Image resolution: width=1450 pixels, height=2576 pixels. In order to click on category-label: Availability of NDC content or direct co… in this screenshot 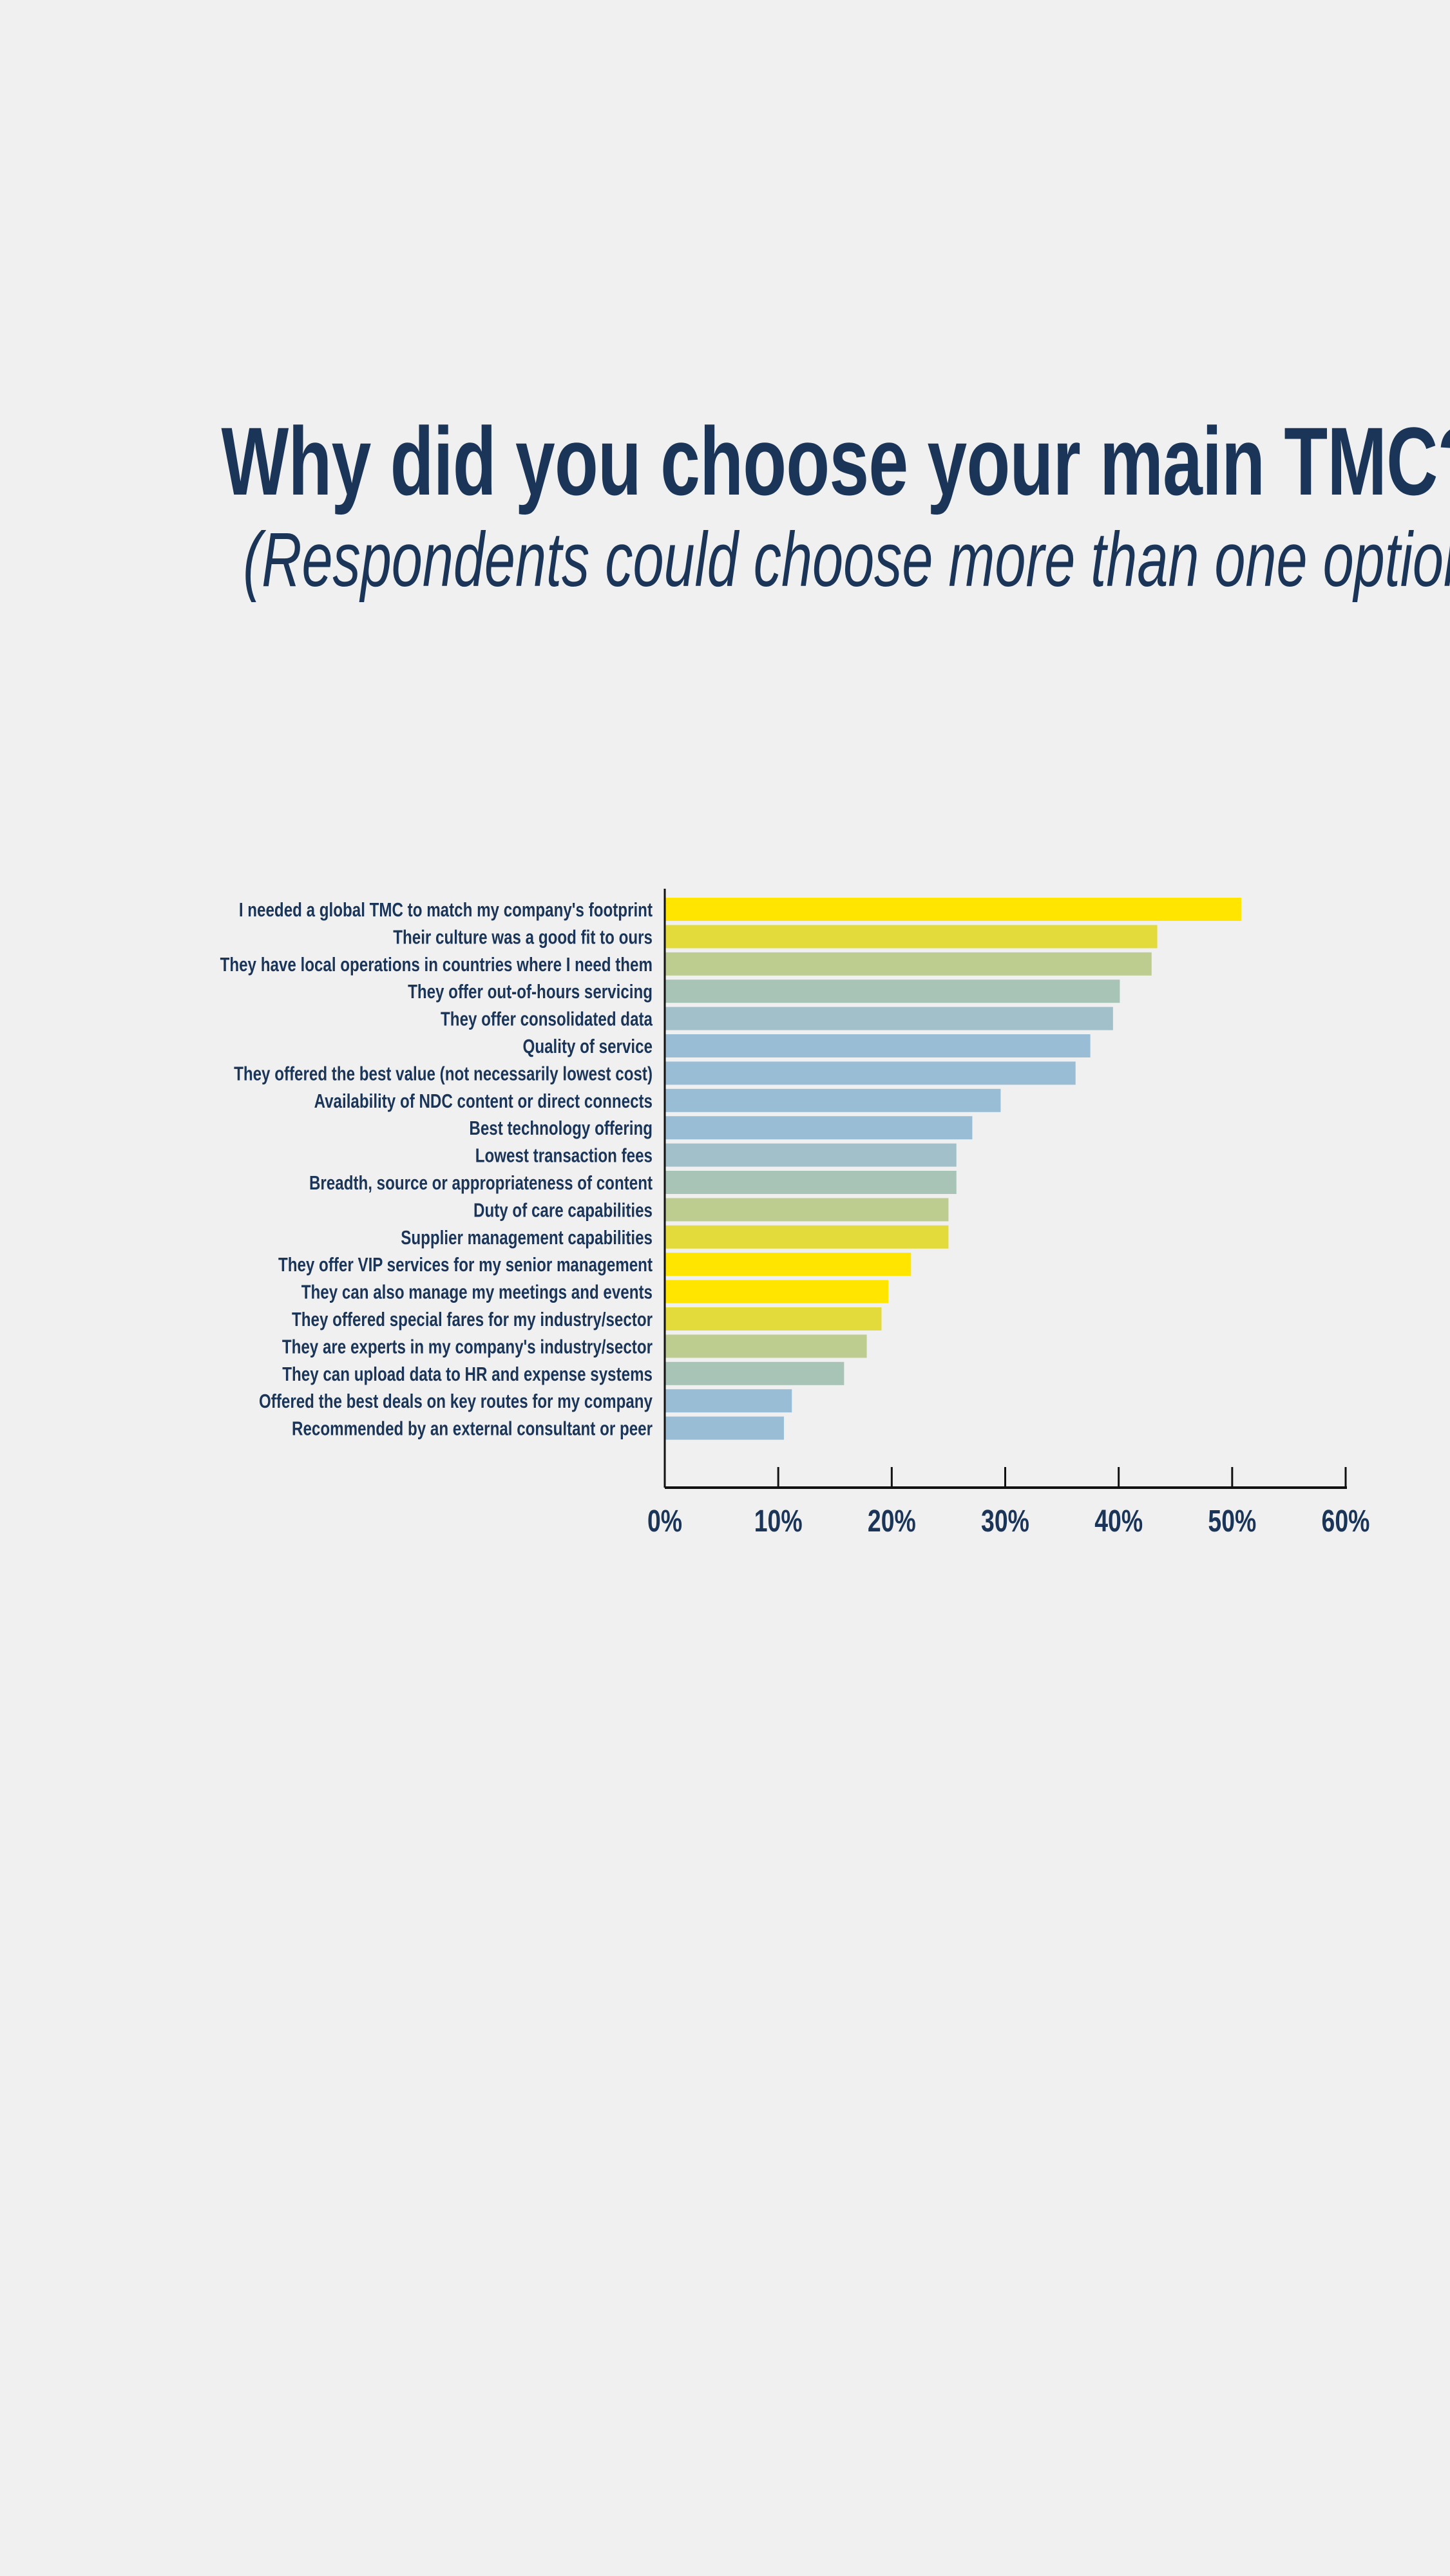, I will do `click(483, 1101)`.